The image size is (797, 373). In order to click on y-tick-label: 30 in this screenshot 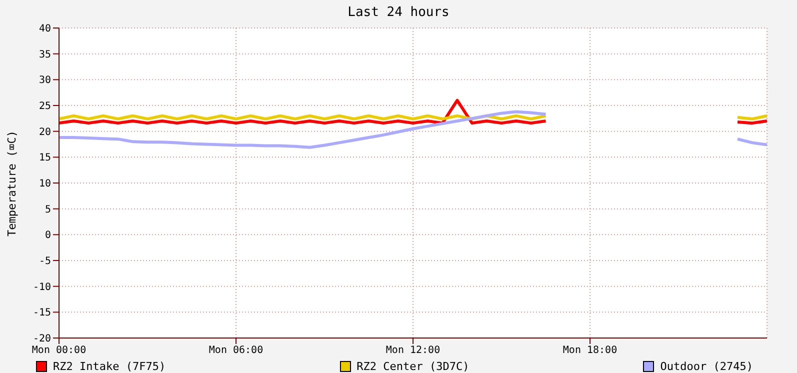, I will do `click(44, 80)`.